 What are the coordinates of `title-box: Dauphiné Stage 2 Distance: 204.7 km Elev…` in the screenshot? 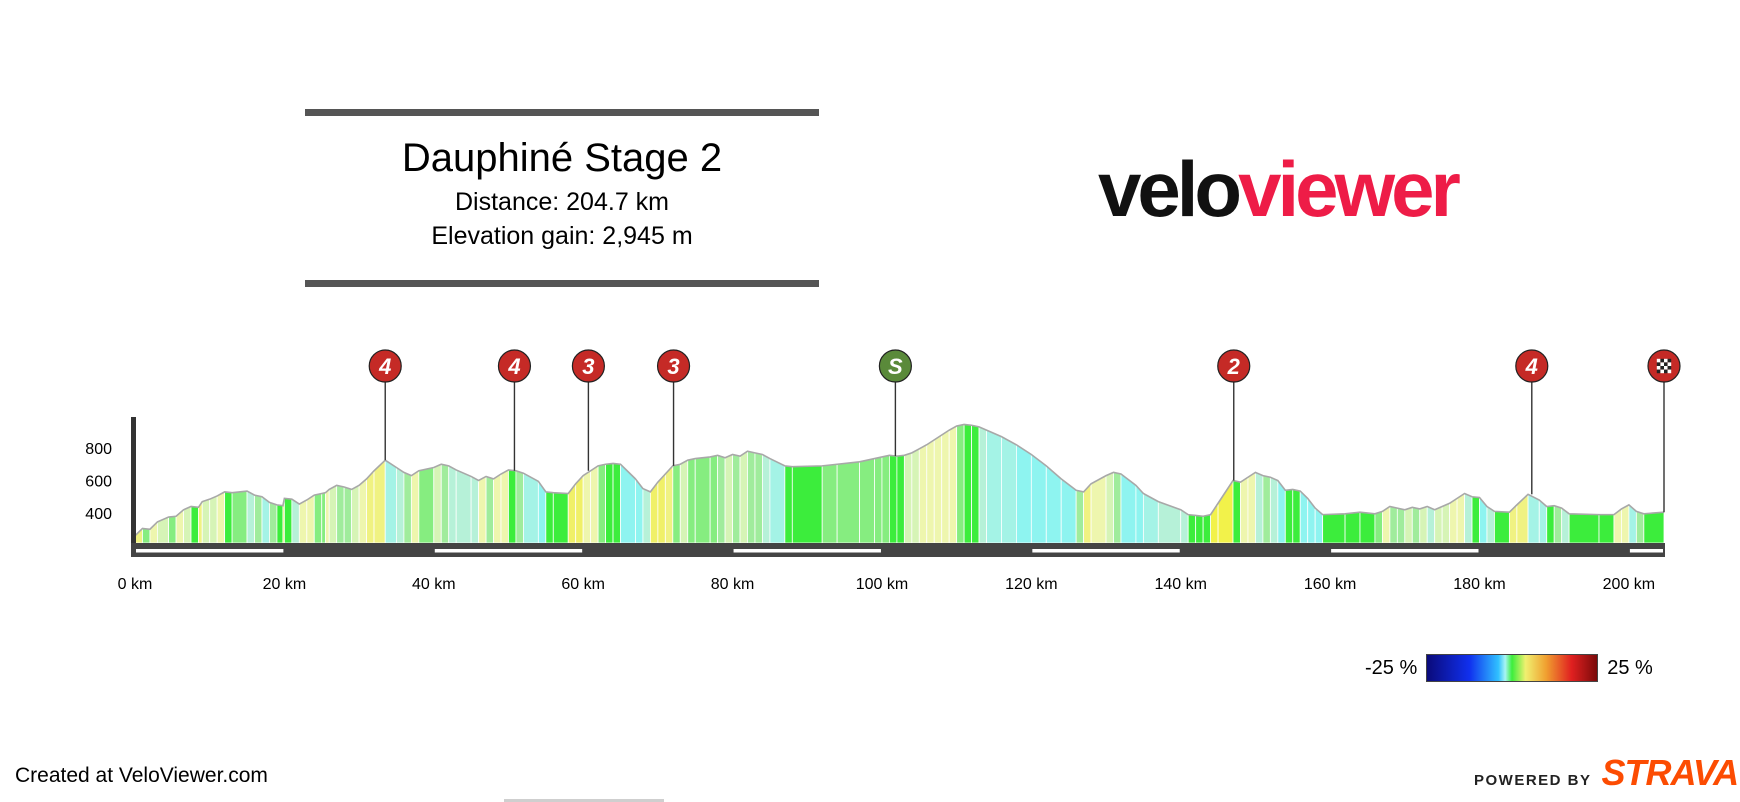 It's located at (562, 198).